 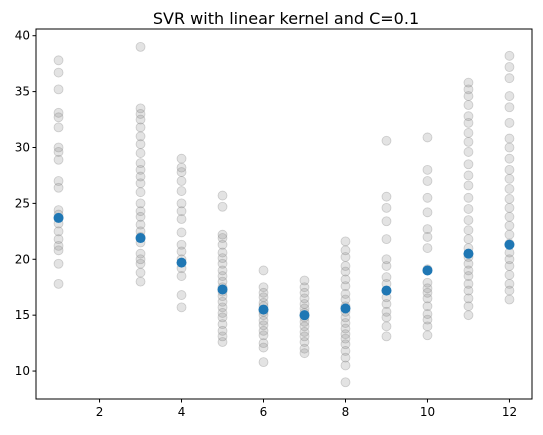 I want to click on x-tick-label: 2, so click(x=100, y=412).